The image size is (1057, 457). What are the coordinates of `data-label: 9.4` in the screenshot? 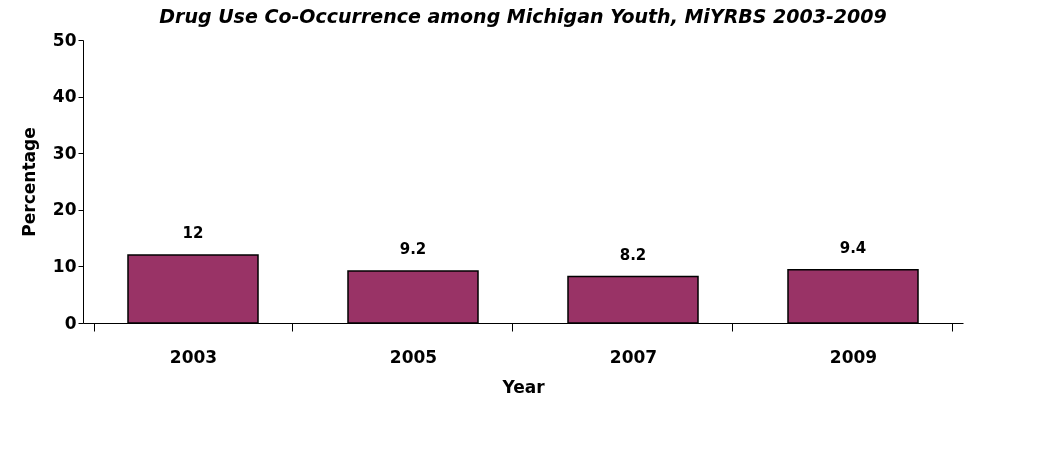 It's located at (853, 247).